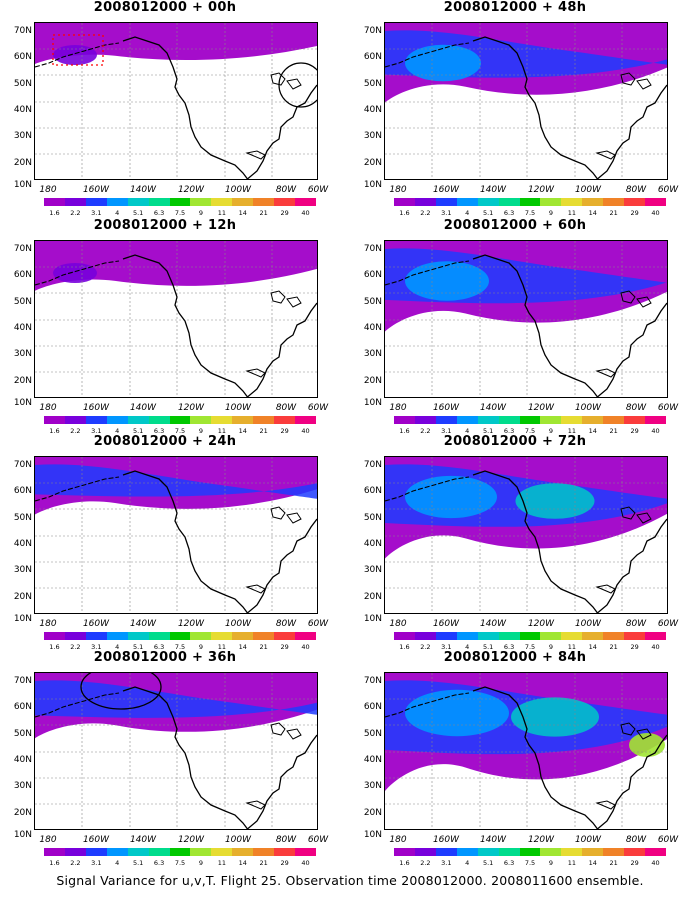 The image size is (700, 900). I want to click on latitude-tick-label: 60N, so click(372, 491).